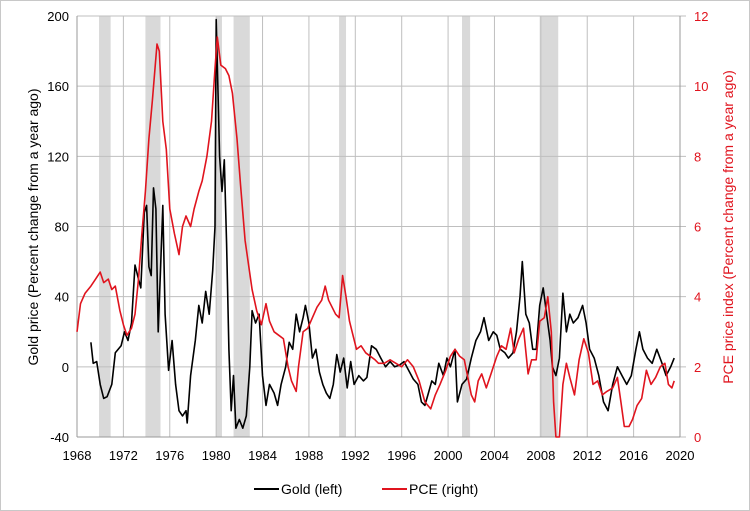 The width and height of the screenshot is (750, 511). Describe the element at coordinates (169, 455) in the screenshot. I see `x-tick-label: 1976` at that location.